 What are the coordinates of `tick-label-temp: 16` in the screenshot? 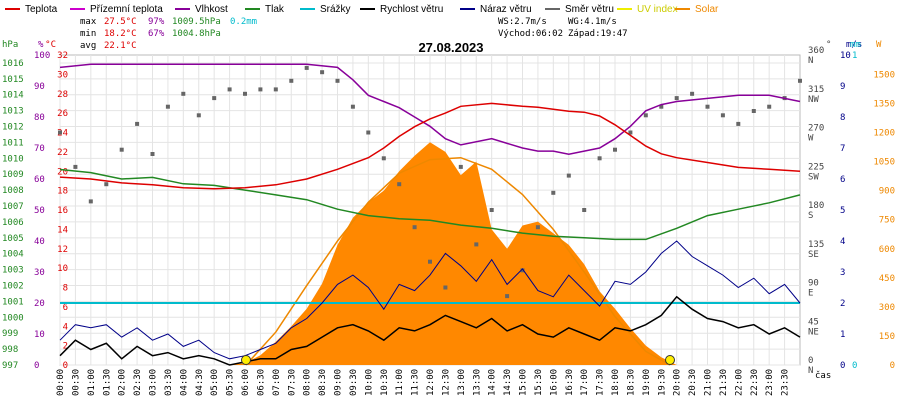 It's located at (62, 211).